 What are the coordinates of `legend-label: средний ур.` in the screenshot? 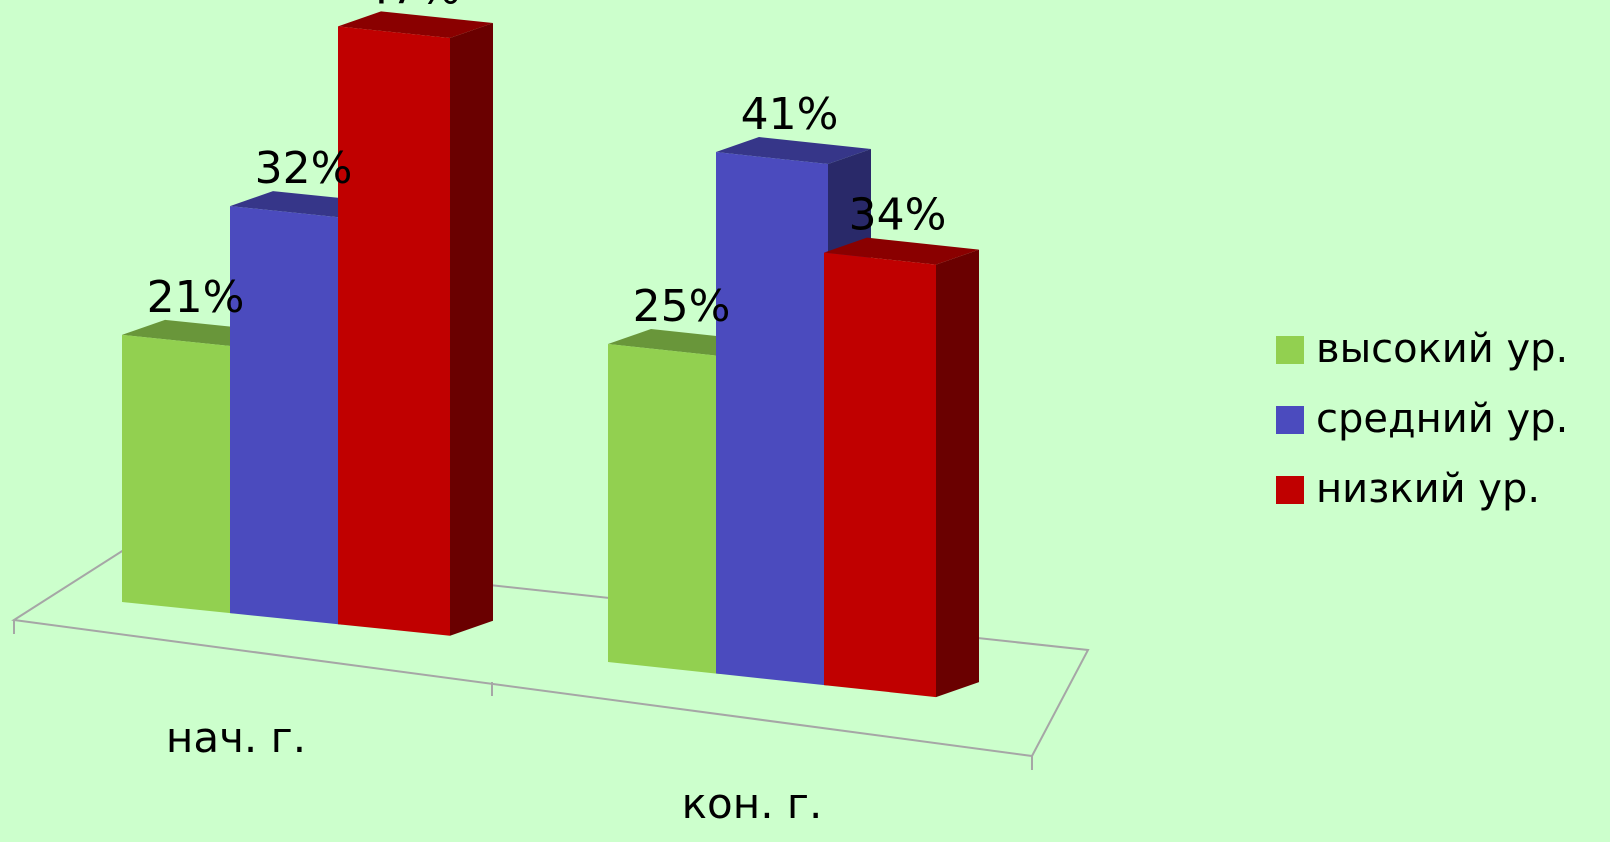 It's located at (1442, 419).